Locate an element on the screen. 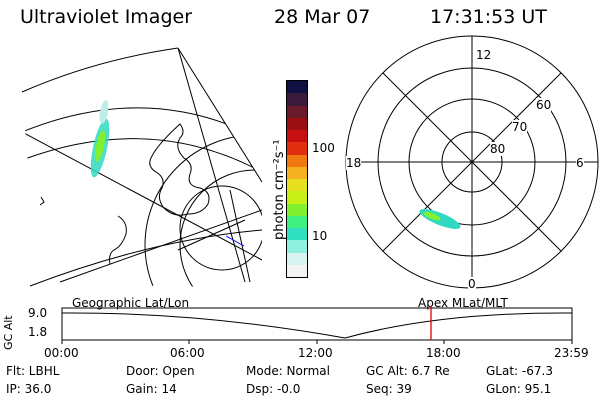  info-filter: Flt: LBHL is located at coordinates (33, 371).